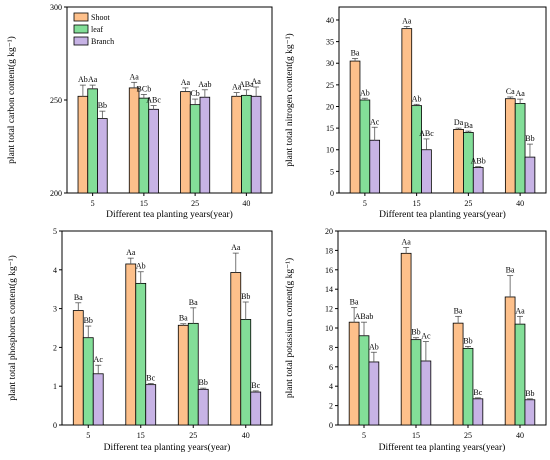 This screenshot has width=550, height=460. I want to click on y-tick-label: 2, so click(55, 347).